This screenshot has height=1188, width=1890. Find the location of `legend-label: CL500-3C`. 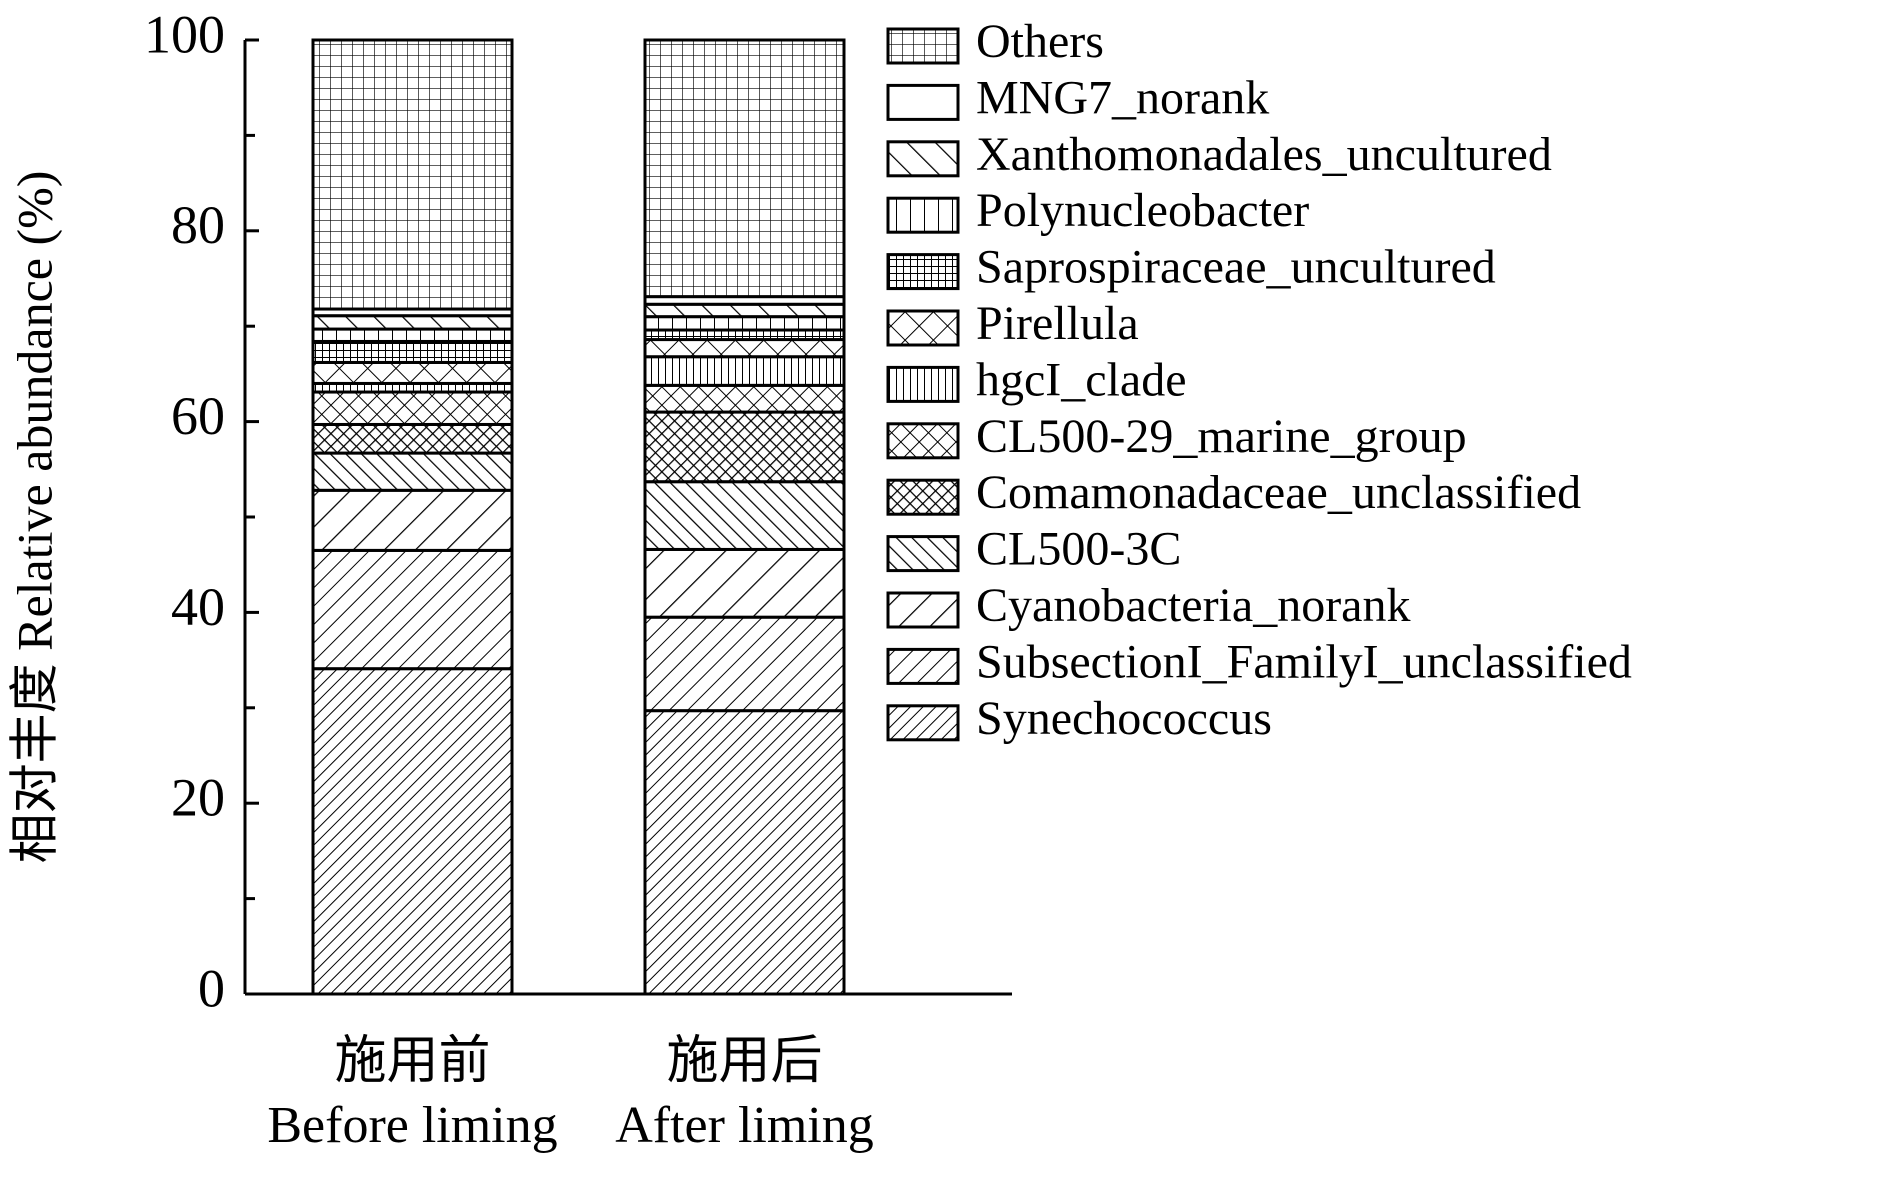

legend-label: CL500-3C is located at coordinates (1078, 549).